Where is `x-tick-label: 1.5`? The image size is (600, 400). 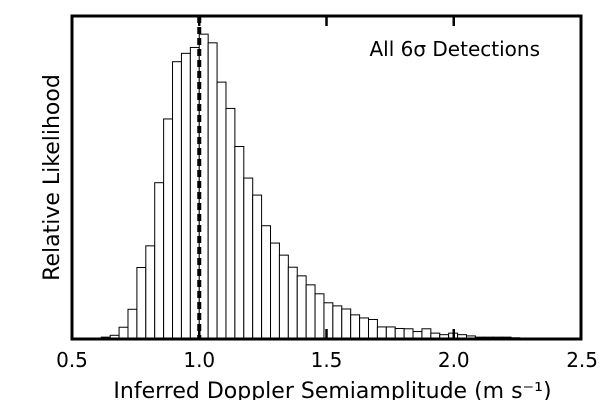 x-tick-label: 1.5 is located at coordinates (327, 360).